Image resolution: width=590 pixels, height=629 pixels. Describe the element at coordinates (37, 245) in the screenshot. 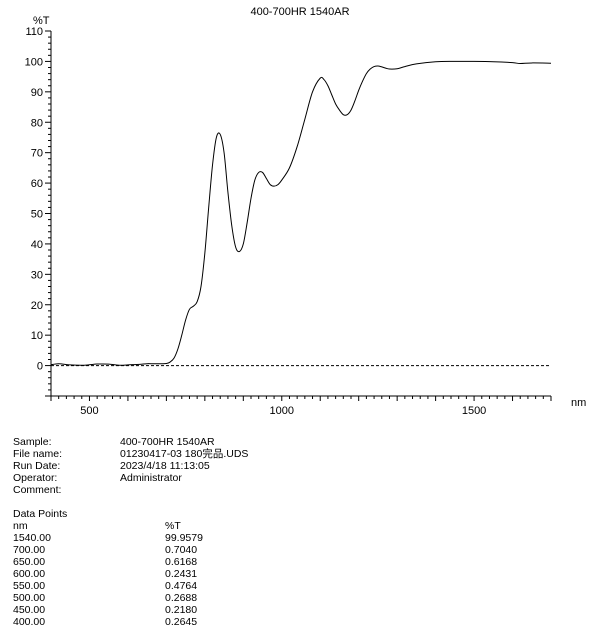

I see `y-tick-label: 40` at that location.